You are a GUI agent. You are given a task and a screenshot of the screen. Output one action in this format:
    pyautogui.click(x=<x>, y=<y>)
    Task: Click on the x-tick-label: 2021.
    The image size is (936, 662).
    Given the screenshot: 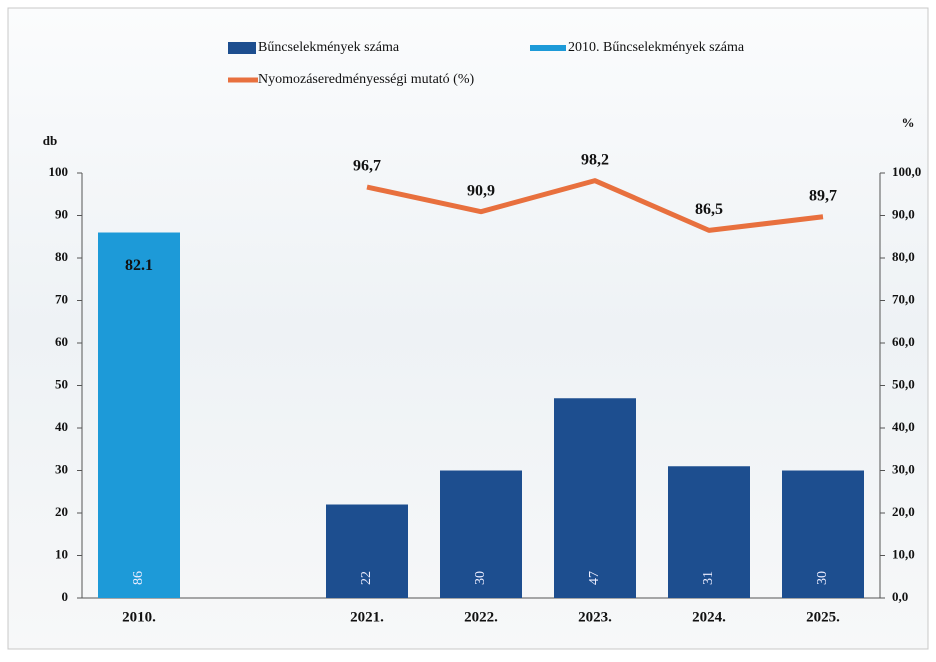 What is the action you would take?
    pyautogui.click(x=367, y=617)
    